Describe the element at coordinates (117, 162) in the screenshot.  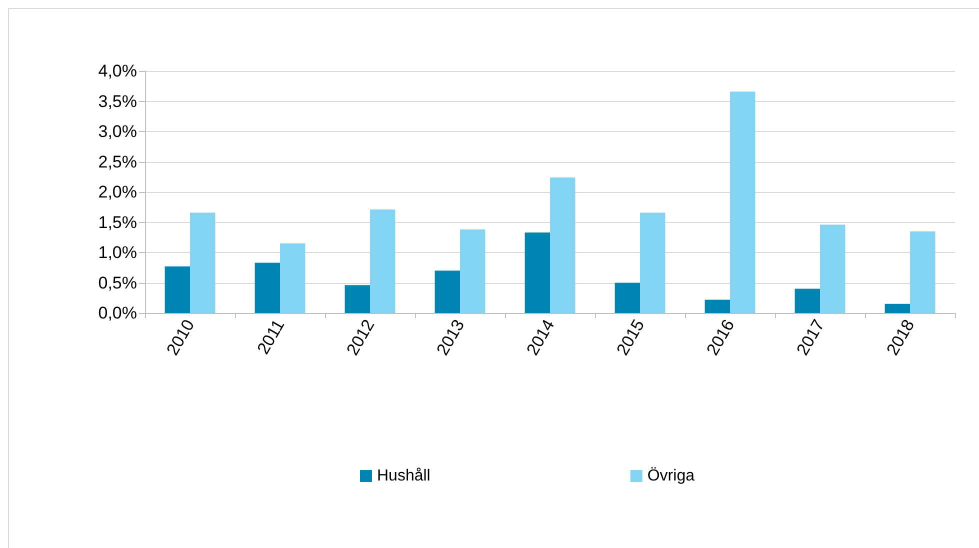
I see `y-tick-label: 2,5%` at that location.